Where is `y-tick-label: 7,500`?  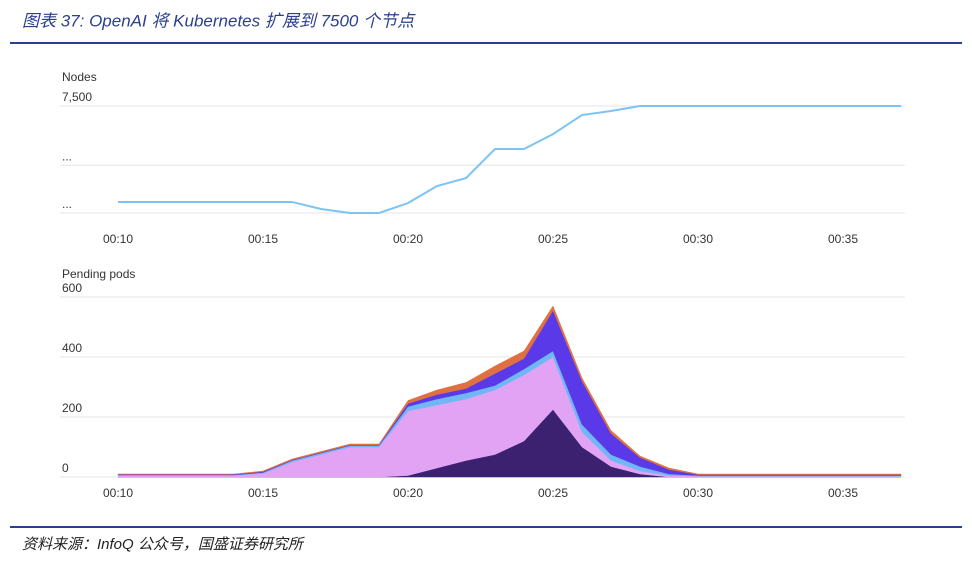
y-tick-label: 7,500 is located at coordinates (77, 97).